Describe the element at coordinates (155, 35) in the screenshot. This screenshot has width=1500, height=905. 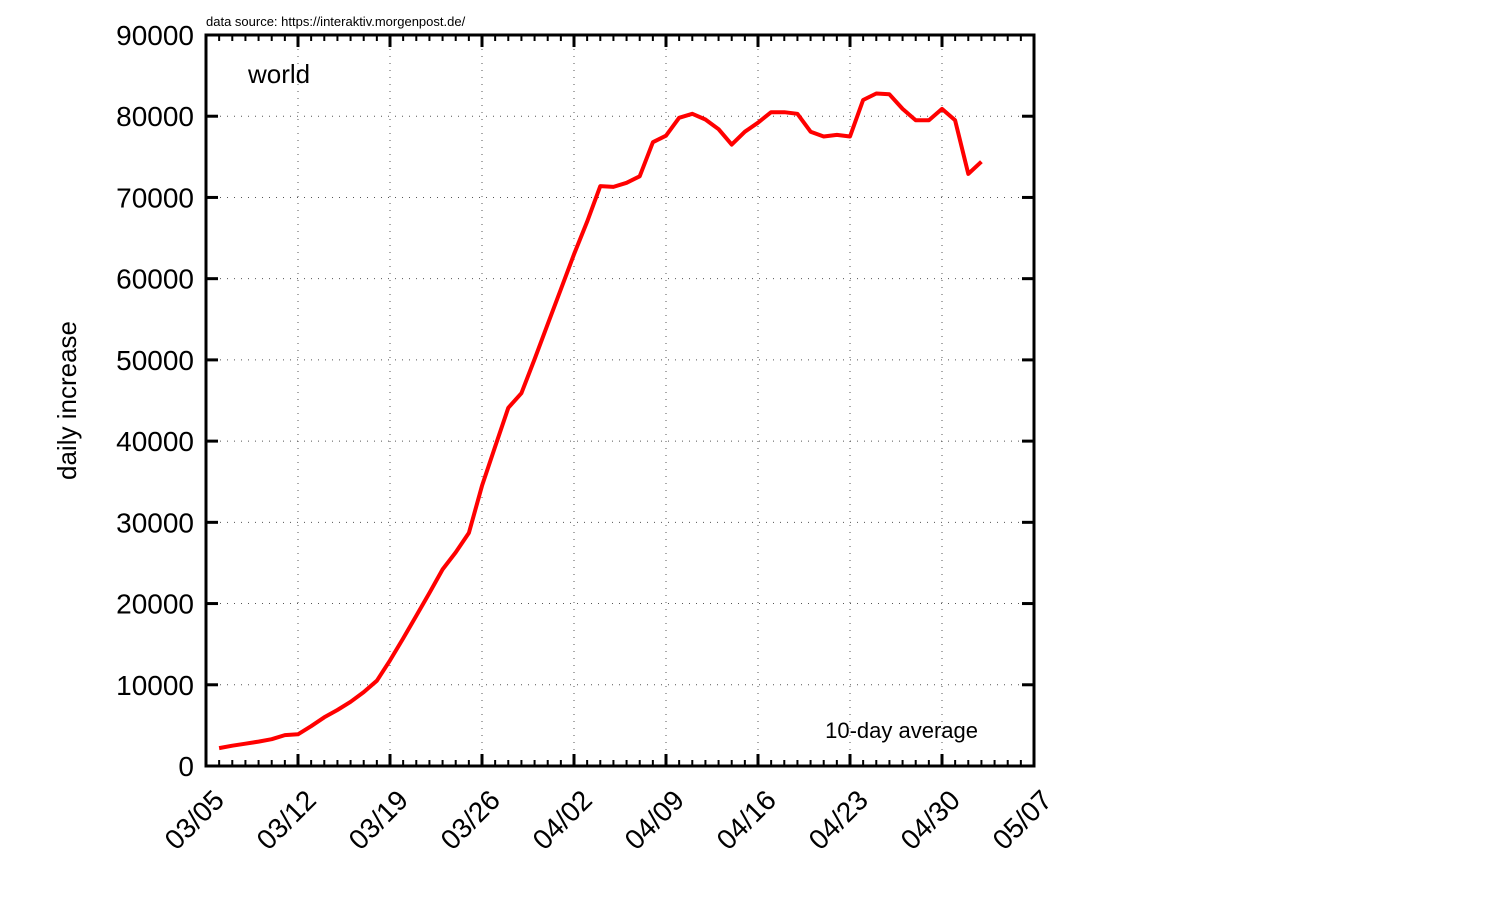
I see `y-tick-label: 90000` at that location.